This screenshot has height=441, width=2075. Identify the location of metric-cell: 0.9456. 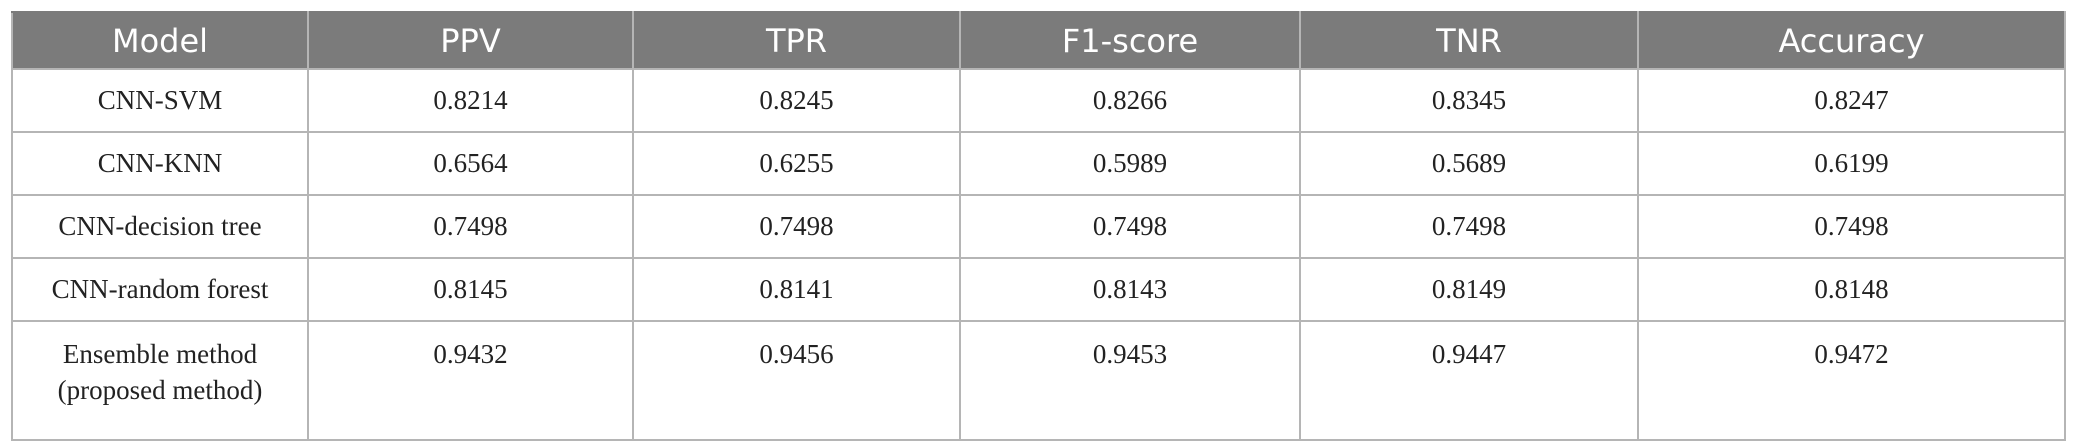
(796, 380).